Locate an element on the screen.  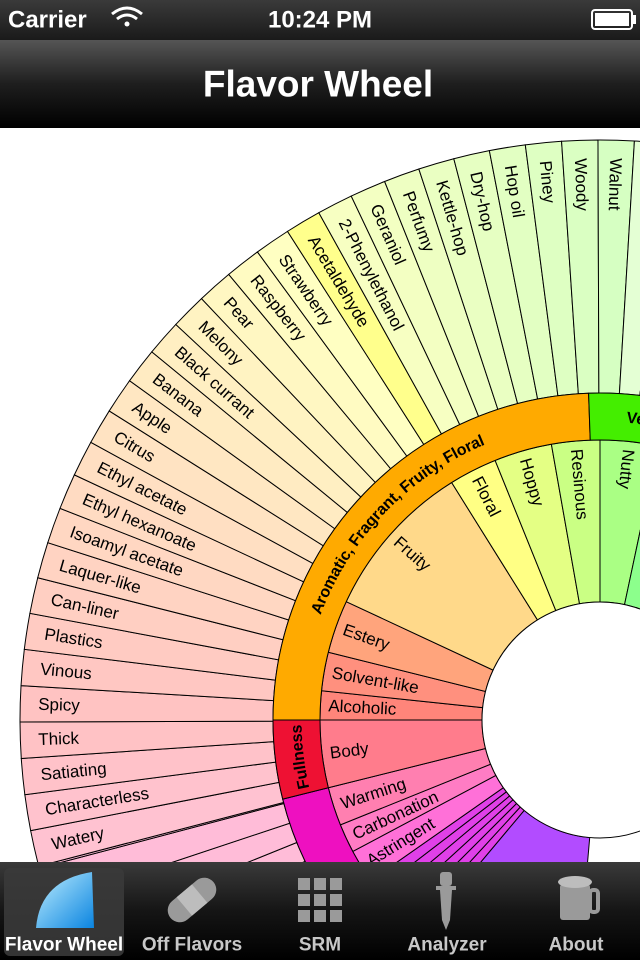
tab-icon-srm is located at coordinates (320, 900).